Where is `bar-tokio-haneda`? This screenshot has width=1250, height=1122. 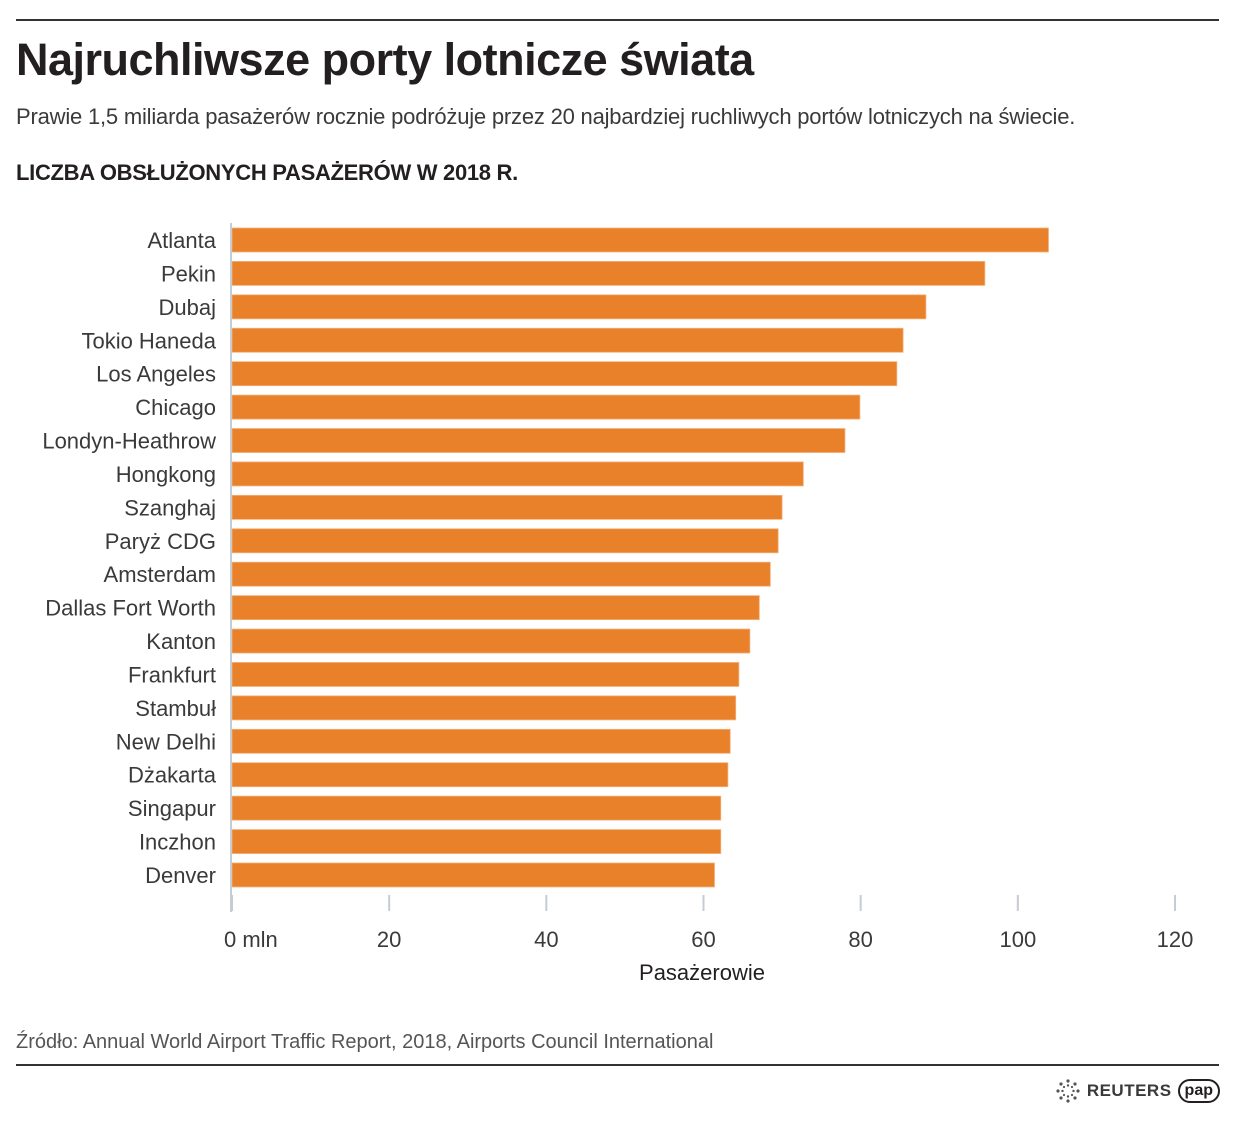 bar-tokio-haneda is located at coordinates (567, 340).